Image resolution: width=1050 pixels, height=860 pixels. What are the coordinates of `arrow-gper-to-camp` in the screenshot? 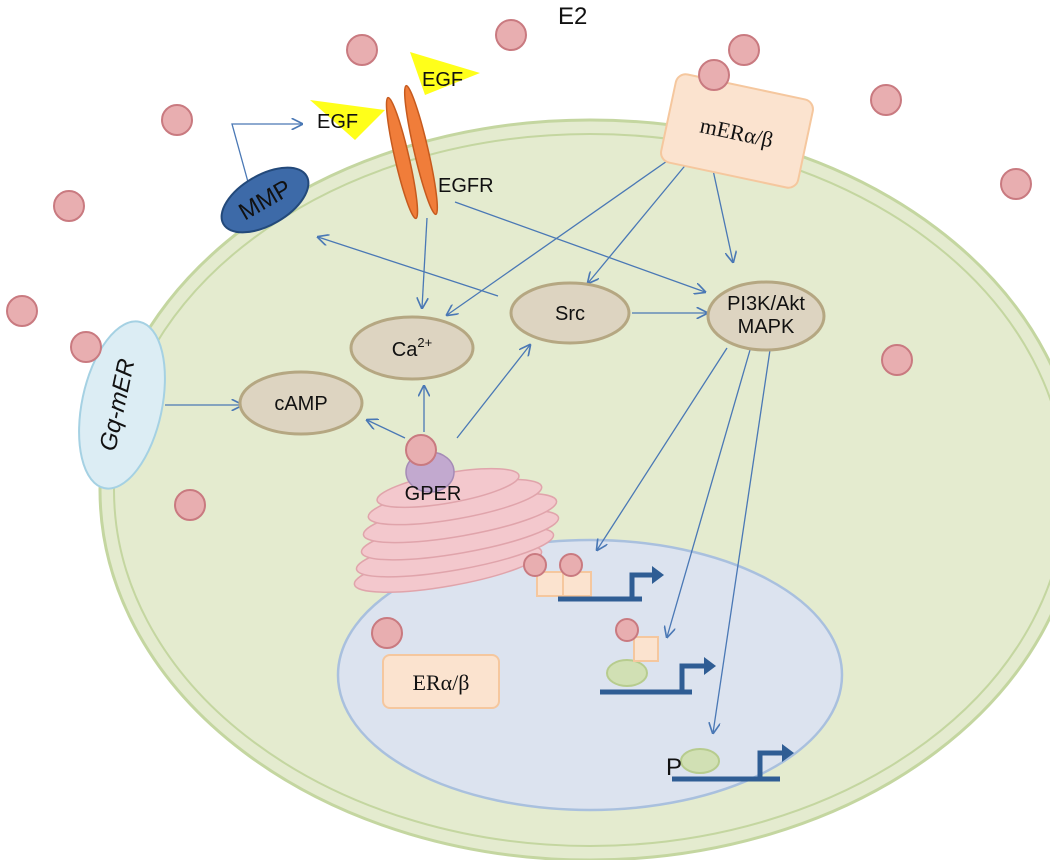 It's located at (386, 429).